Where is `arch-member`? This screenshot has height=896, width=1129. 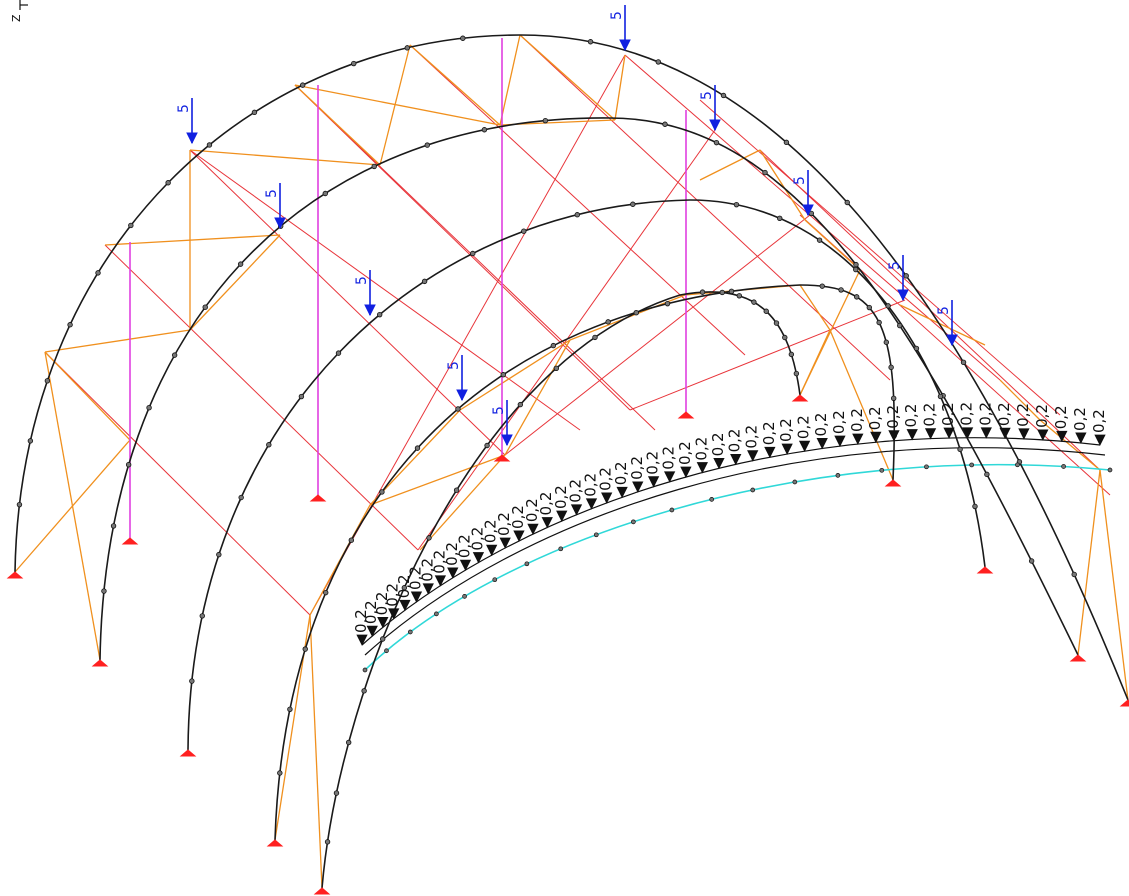
arch-member is located at coordinates (740, 343).